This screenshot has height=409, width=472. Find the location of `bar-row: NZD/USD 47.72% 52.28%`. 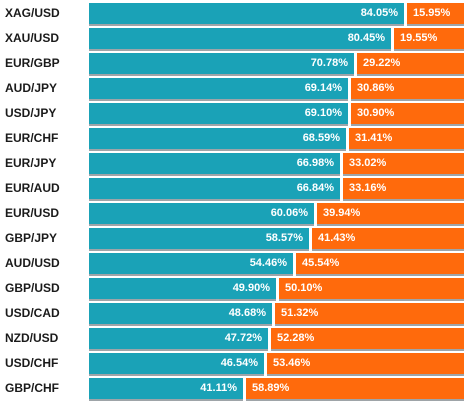

bar-row: NZD/USD 47.72% 52.28% is located at coordinates (236, 340).